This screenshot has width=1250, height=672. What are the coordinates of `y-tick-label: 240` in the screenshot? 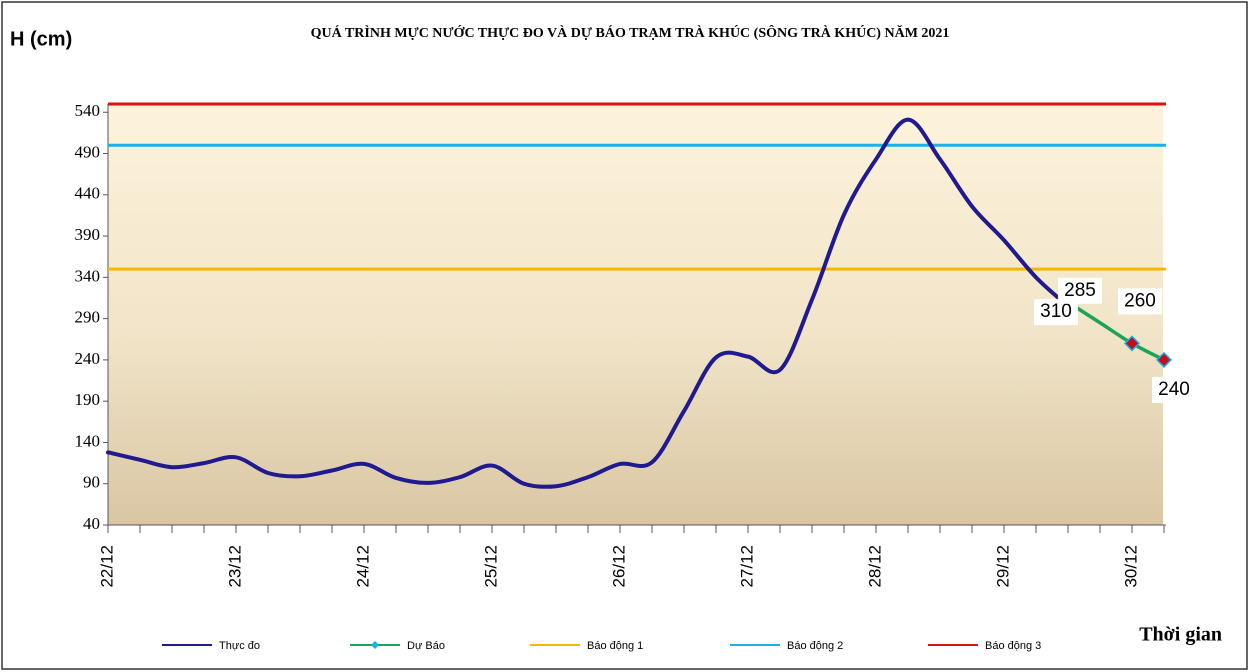 It's located at (88, 358).